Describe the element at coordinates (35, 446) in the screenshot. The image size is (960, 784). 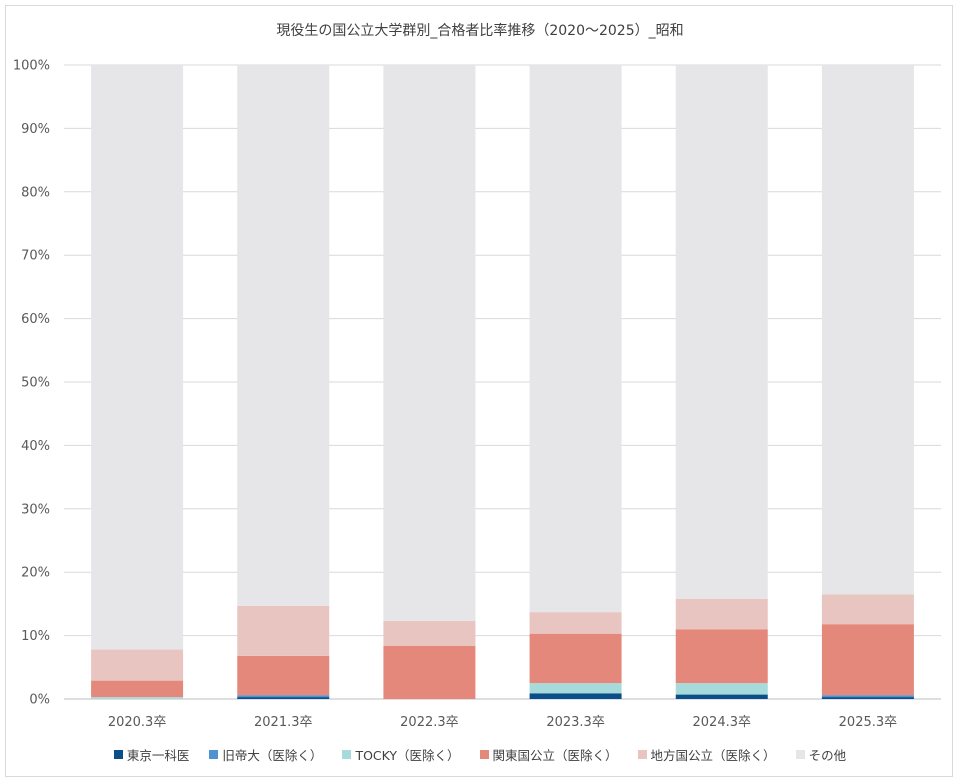
I see `y-tick-label: 40%` at that location.